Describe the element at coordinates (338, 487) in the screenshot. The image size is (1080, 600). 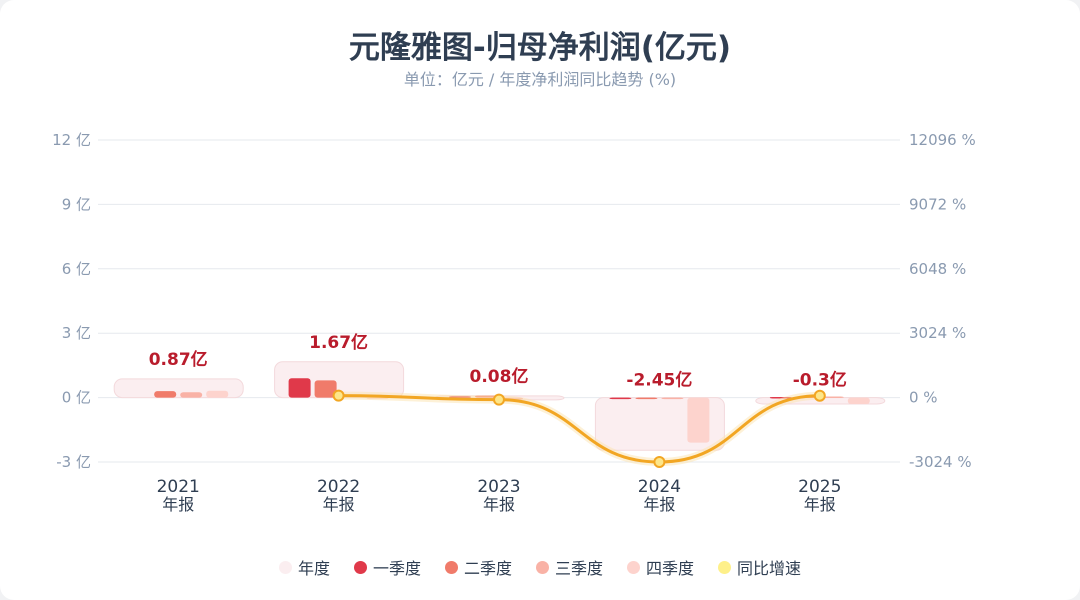
I see `x-tick-label: 2022` at that location.